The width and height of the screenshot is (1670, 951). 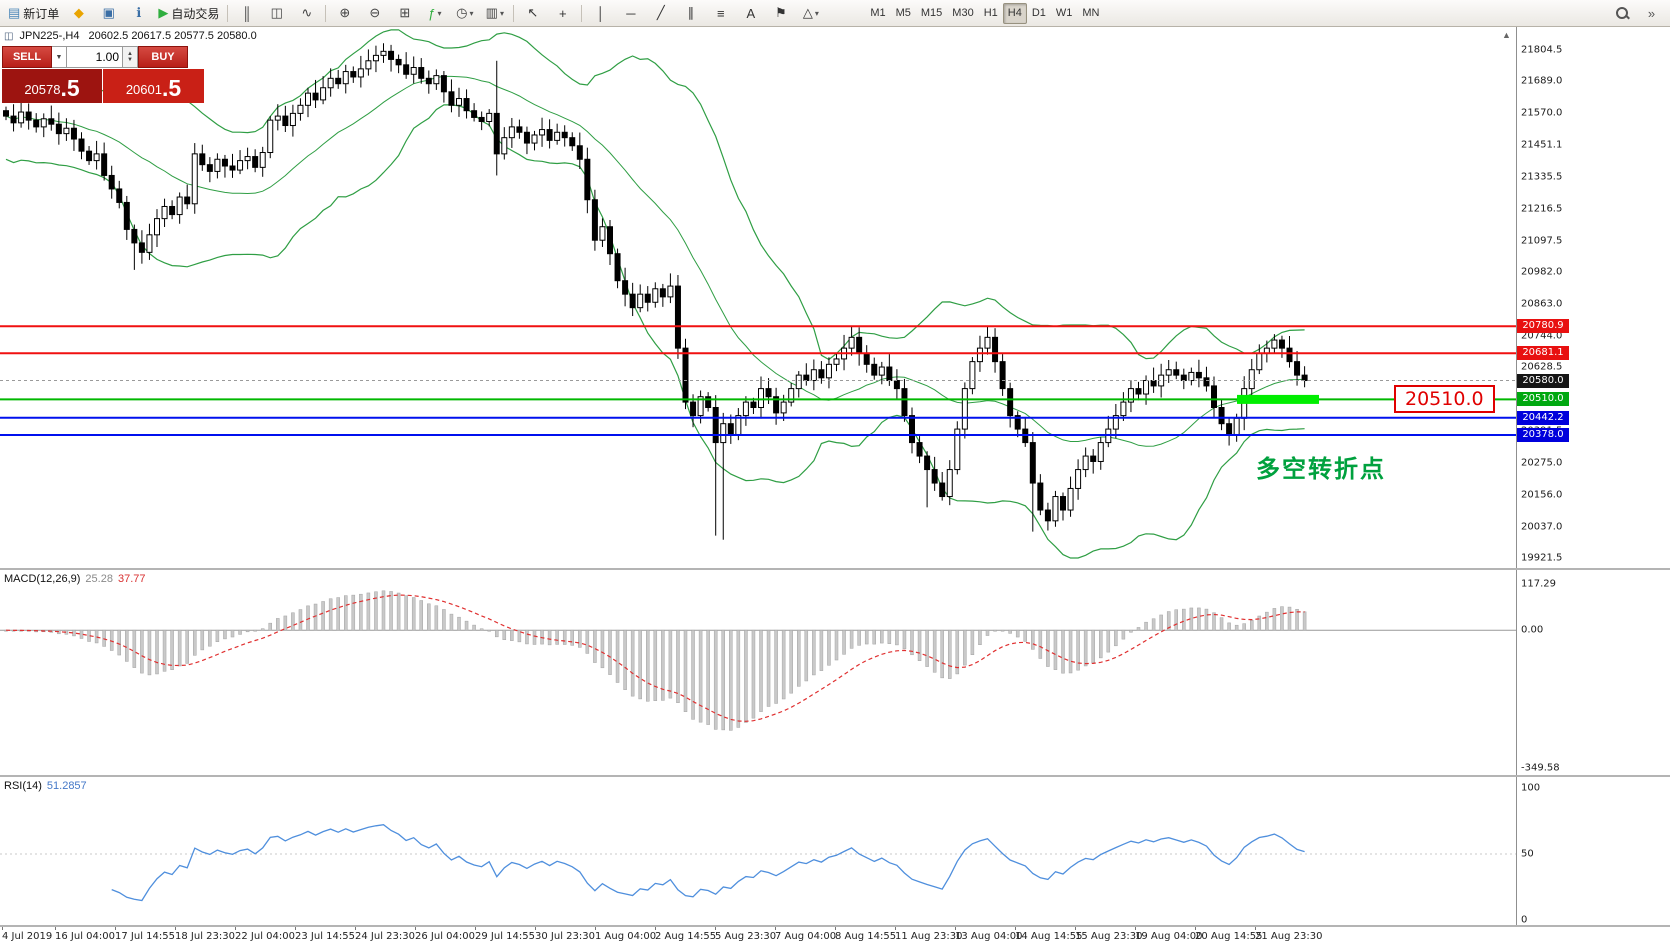 I want to click on terminal-icon: ▣, so click(x=108, y=13).